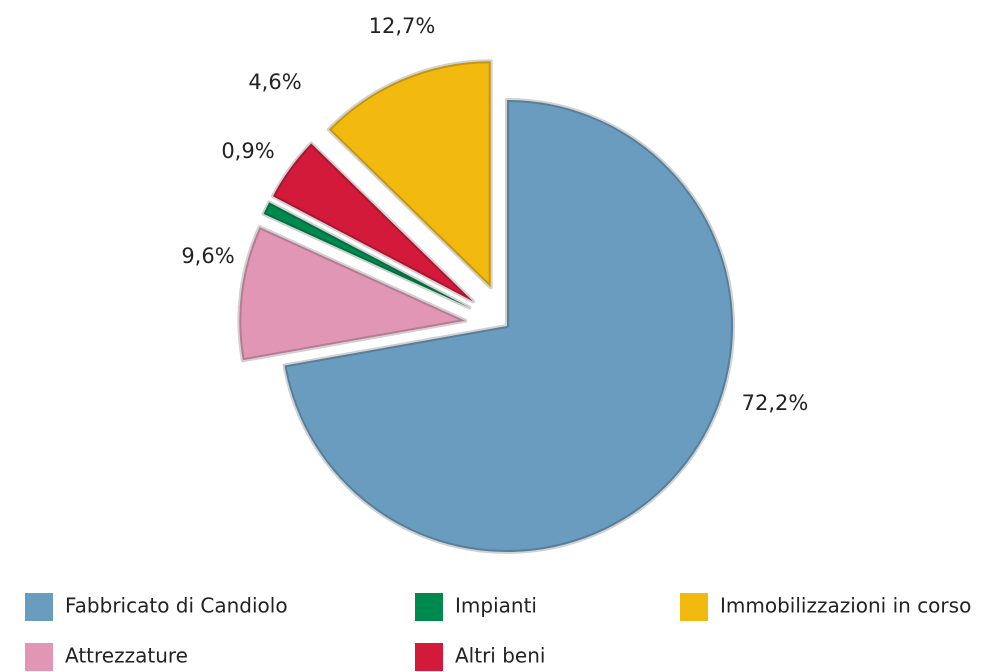  What do you see at coordinates (496, 606) in the screenshot?
I see `legend-label: Impianti` at bounding box center [496, 606].